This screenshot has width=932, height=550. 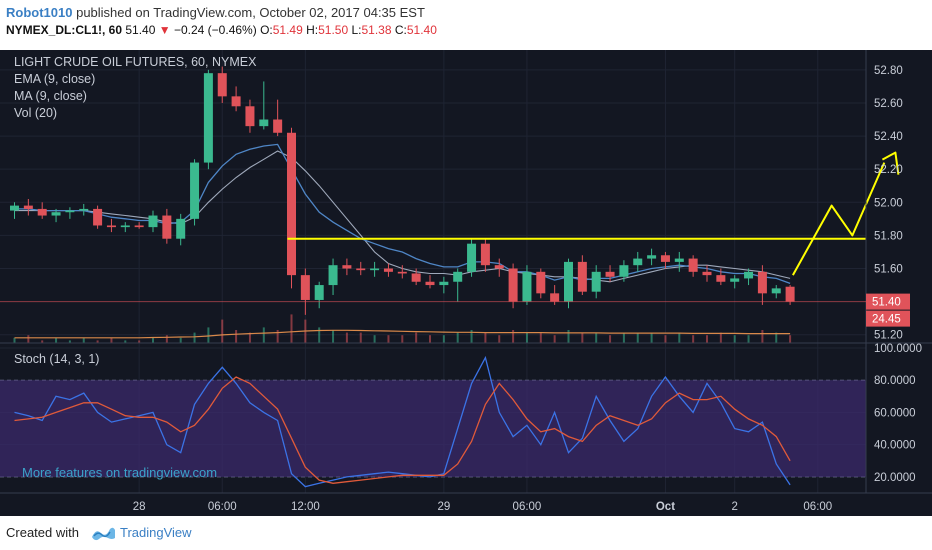 I want to click on tradingview-logo-icon, so click(x=103, y=533).